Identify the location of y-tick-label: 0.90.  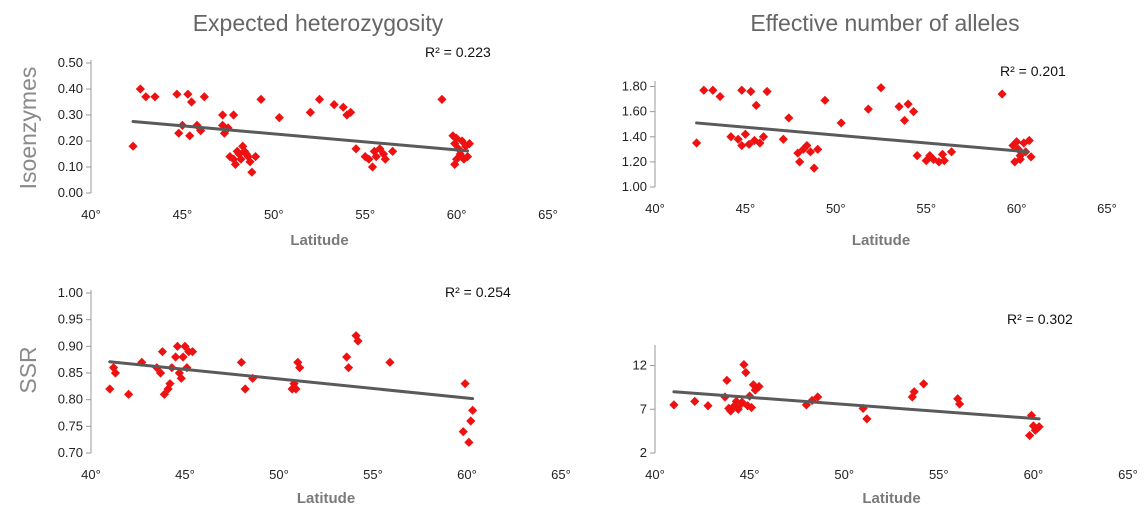
(70, 345).